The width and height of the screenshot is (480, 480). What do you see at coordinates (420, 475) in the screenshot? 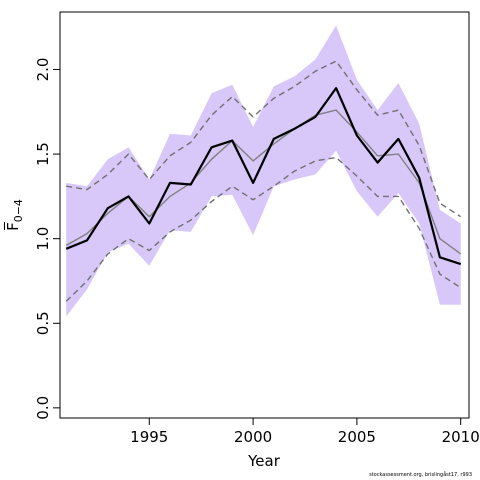
I see `credit-text: stockassessment.org, brislingåst17, r993` at bounding box center [420, 475].